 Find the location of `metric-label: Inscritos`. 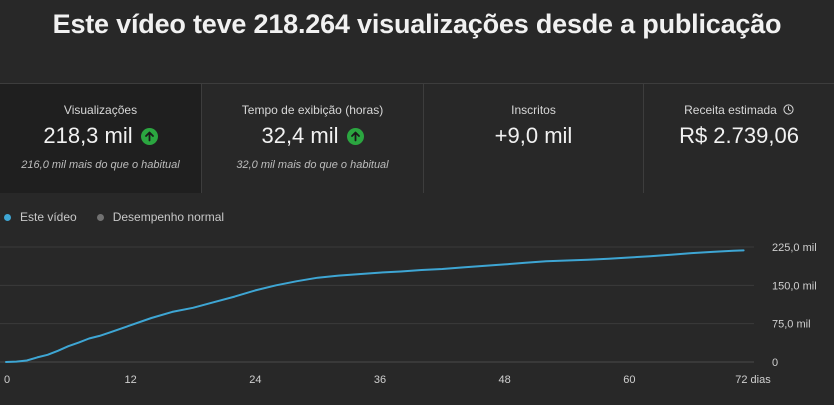

metric-label: Inscritos is located at coordinates (533, 110).